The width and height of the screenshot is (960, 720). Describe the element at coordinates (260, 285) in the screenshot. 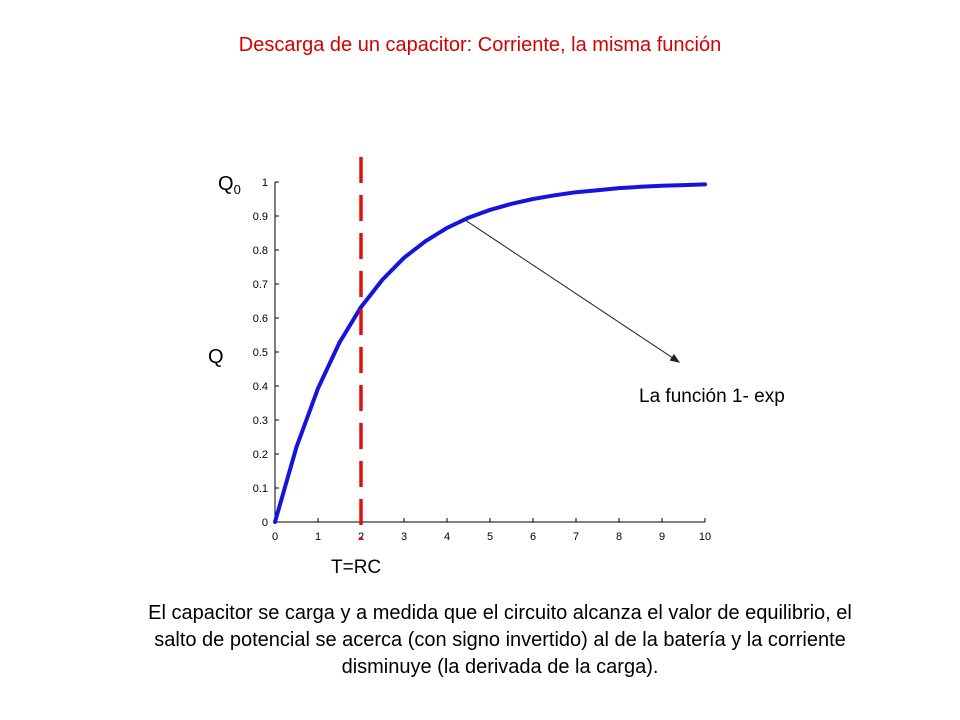

I see `y-tick-label: 0.7` at that location.